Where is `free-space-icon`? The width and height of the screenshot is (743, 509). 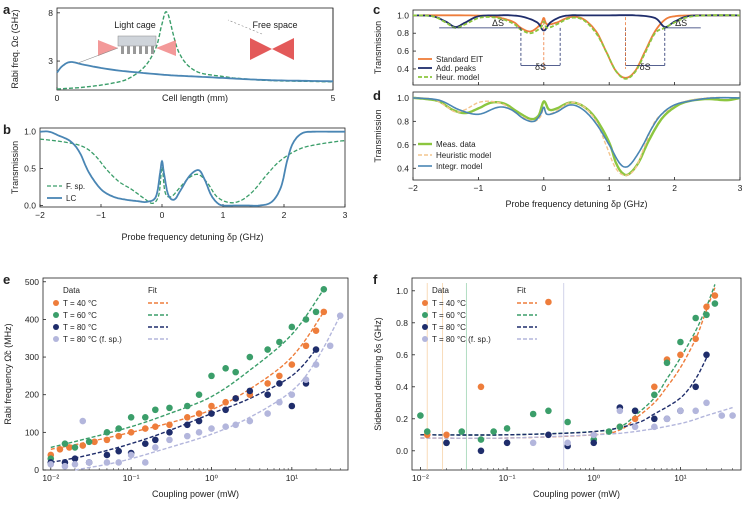 free-space-icon is located at coordinates (272, 49).